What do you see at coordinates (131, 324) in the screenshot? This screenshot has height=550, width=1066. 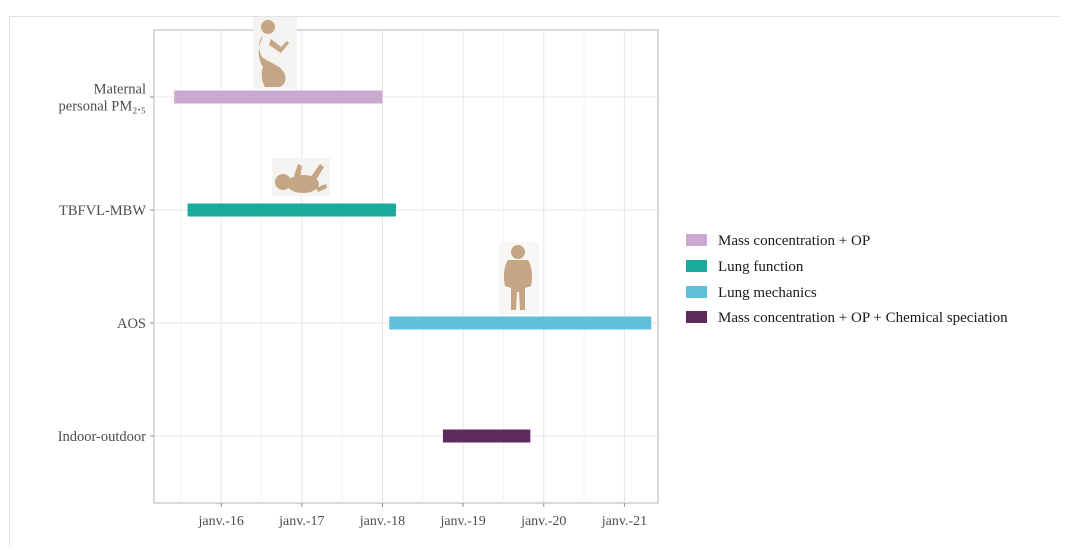 I see `category-label: AOS` at bounding box center [131, 324].